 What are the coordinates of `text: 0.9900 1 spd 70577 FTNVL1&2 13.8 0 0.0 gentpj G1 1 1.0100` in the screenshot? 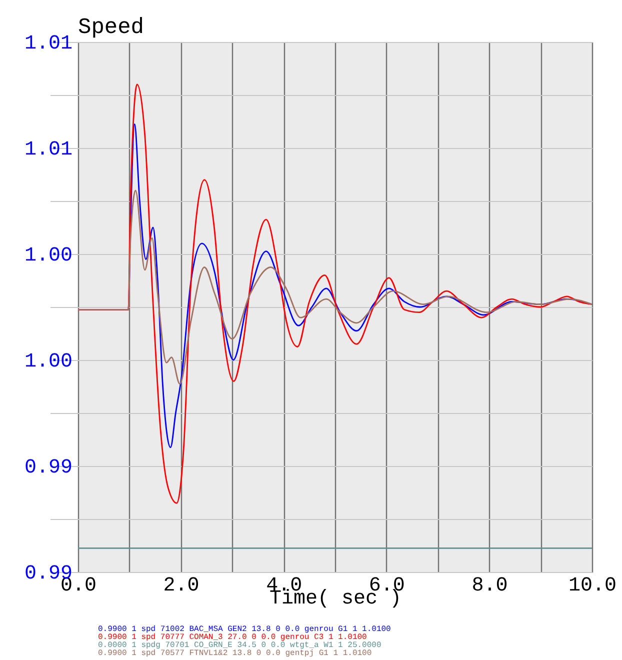 It's located at (235, 653).